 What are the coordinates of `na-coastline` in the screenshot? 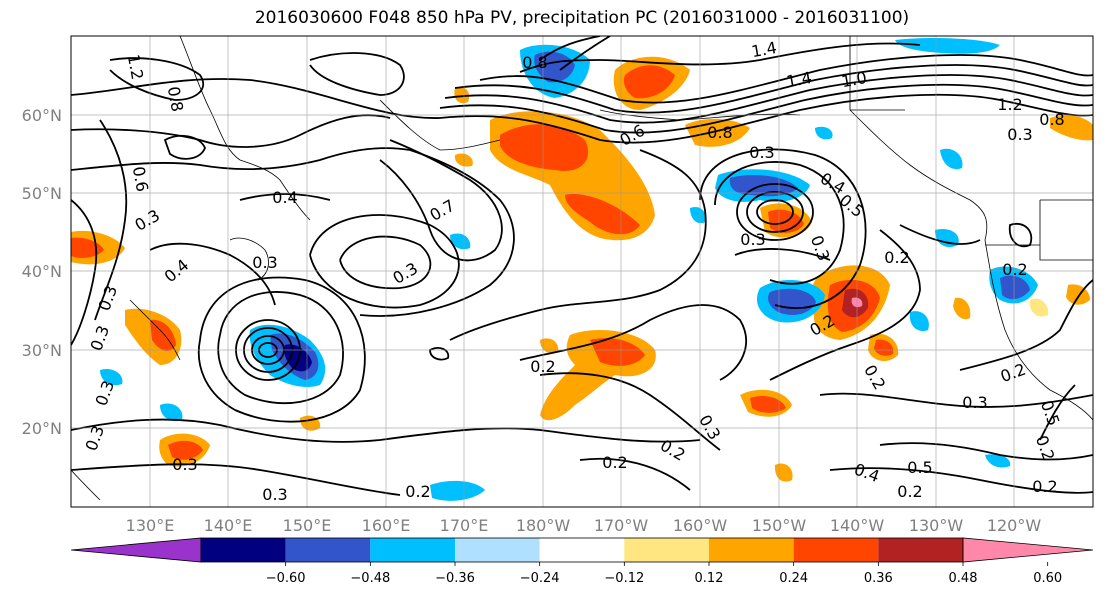 It's located at (1038, 330).